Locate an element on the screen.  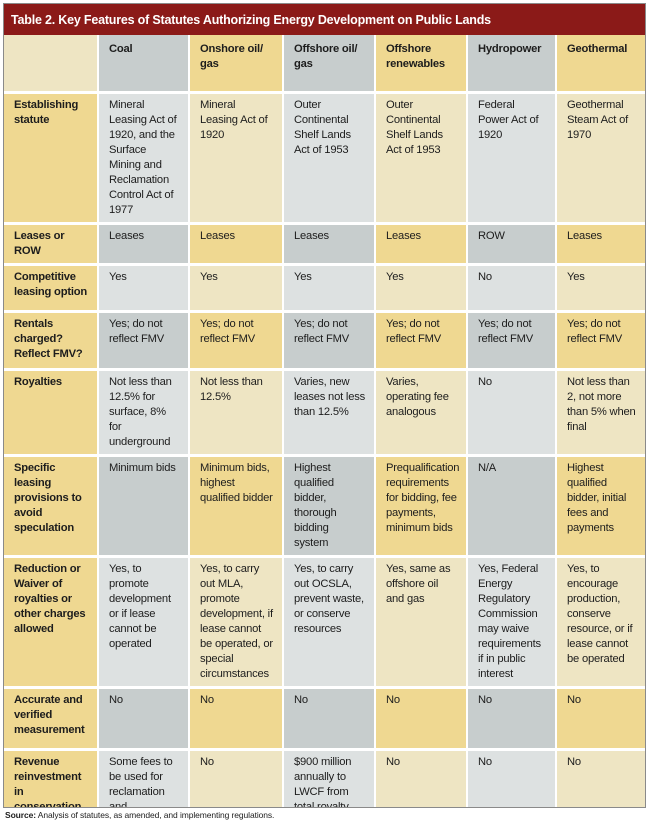
row-header: Revenue reinvestment in conservation is located at coordinates (51, 779).